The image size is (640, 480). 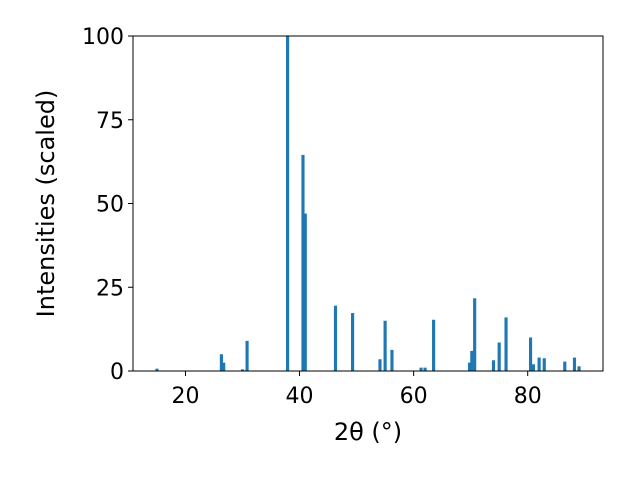 I want to click on x-tick-label: 60, so click(x=414, y=396).